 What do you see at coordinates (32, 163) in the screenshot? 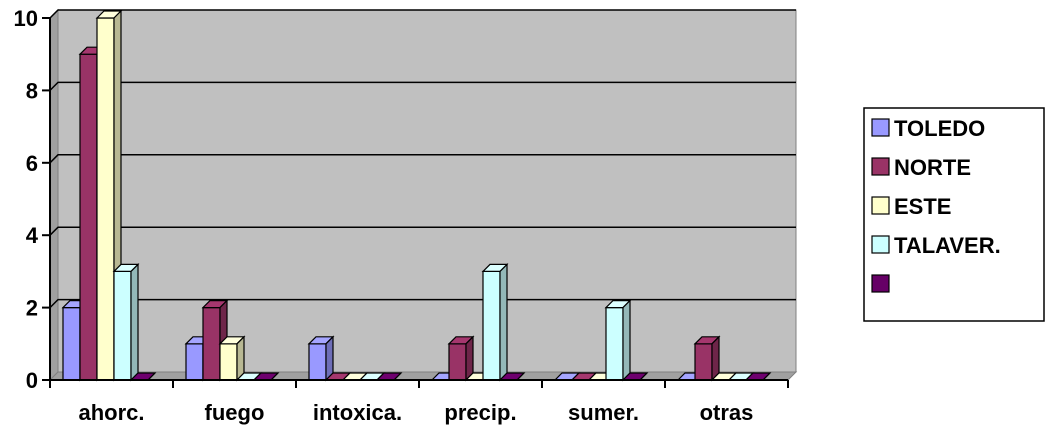
I see `y-tick-label: 6` at bounding box center [32, 163].